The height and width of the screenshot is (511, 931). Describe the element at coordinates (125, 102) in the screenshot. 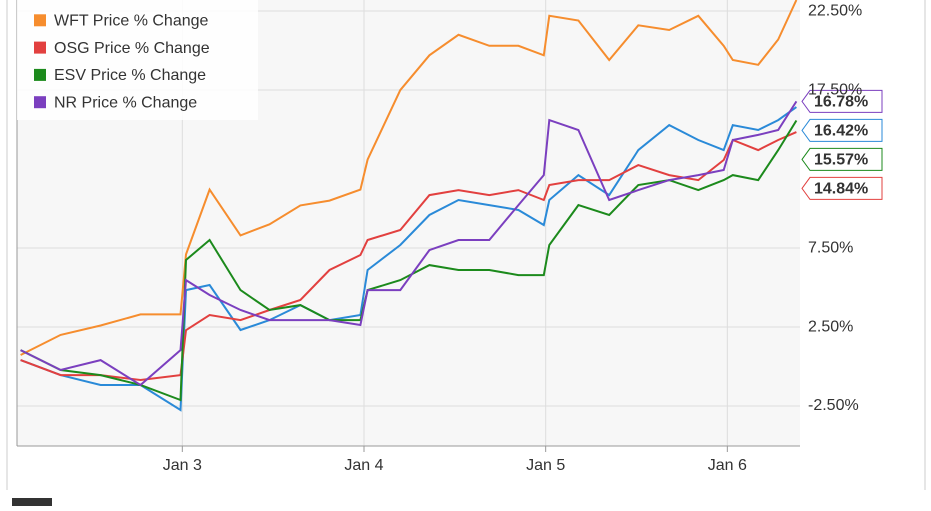

I see `legend-label: NR Price % Change` at that location.